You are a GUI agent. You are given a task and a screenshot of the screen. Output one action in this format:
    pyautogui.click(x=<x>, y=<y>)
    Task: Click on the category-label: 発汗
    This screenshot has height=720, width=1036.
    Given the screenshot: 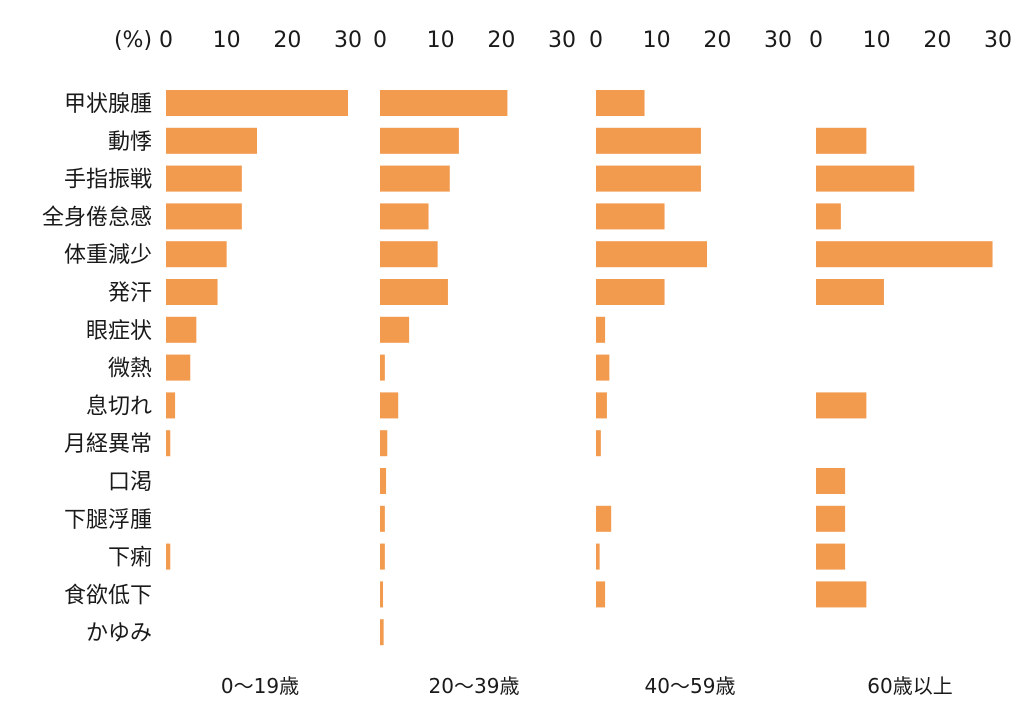 What is the action you would take?
    pyautogui.click(x=130, y=293)
    